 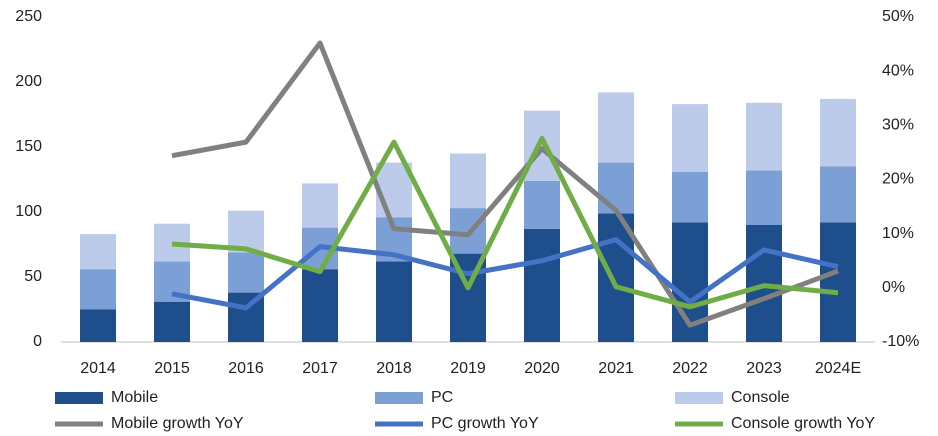 What do you see at coordinates (505, 274) in the screenshot?
I see `line-series` at bounding box center [505, 274].